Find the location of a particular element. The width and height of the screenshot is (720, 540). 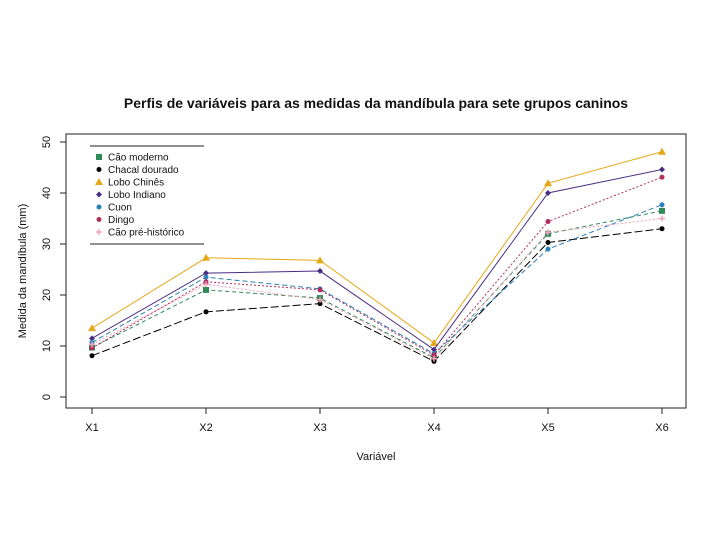

x-axis-label: Variável is located at coordinates (376, 457).